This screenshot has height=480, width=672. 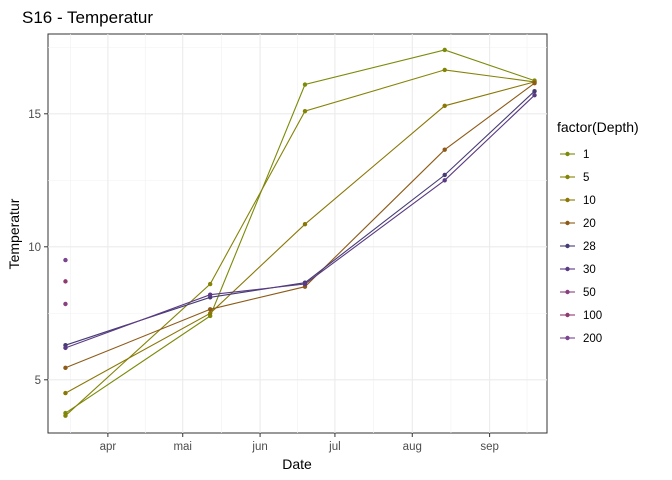 What do you see at coordinates (592, 316) in the screenshot?
I see `legend-label-100: 100` at bounding box center [592, 316].